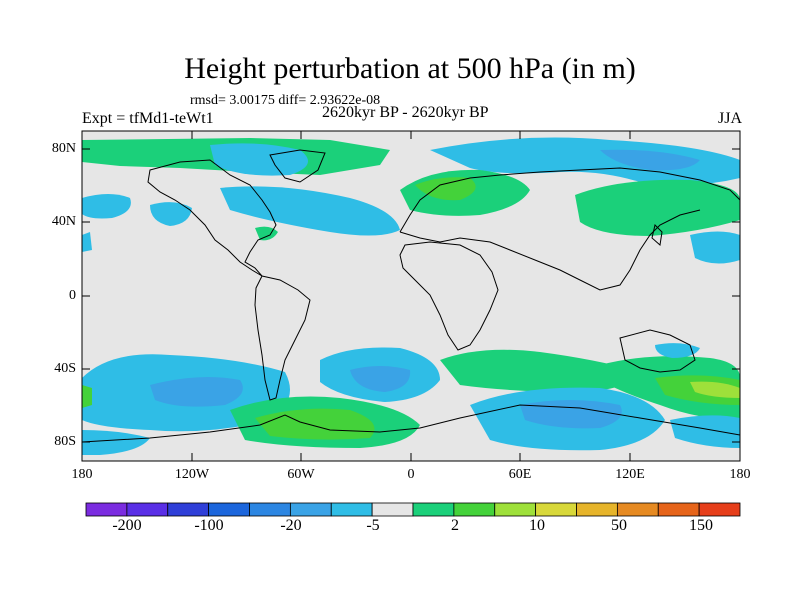 The width and height of the screenshot is (800, 600). I want to click on anomaly-negative-arctic-east-dark, so click(650, 160).